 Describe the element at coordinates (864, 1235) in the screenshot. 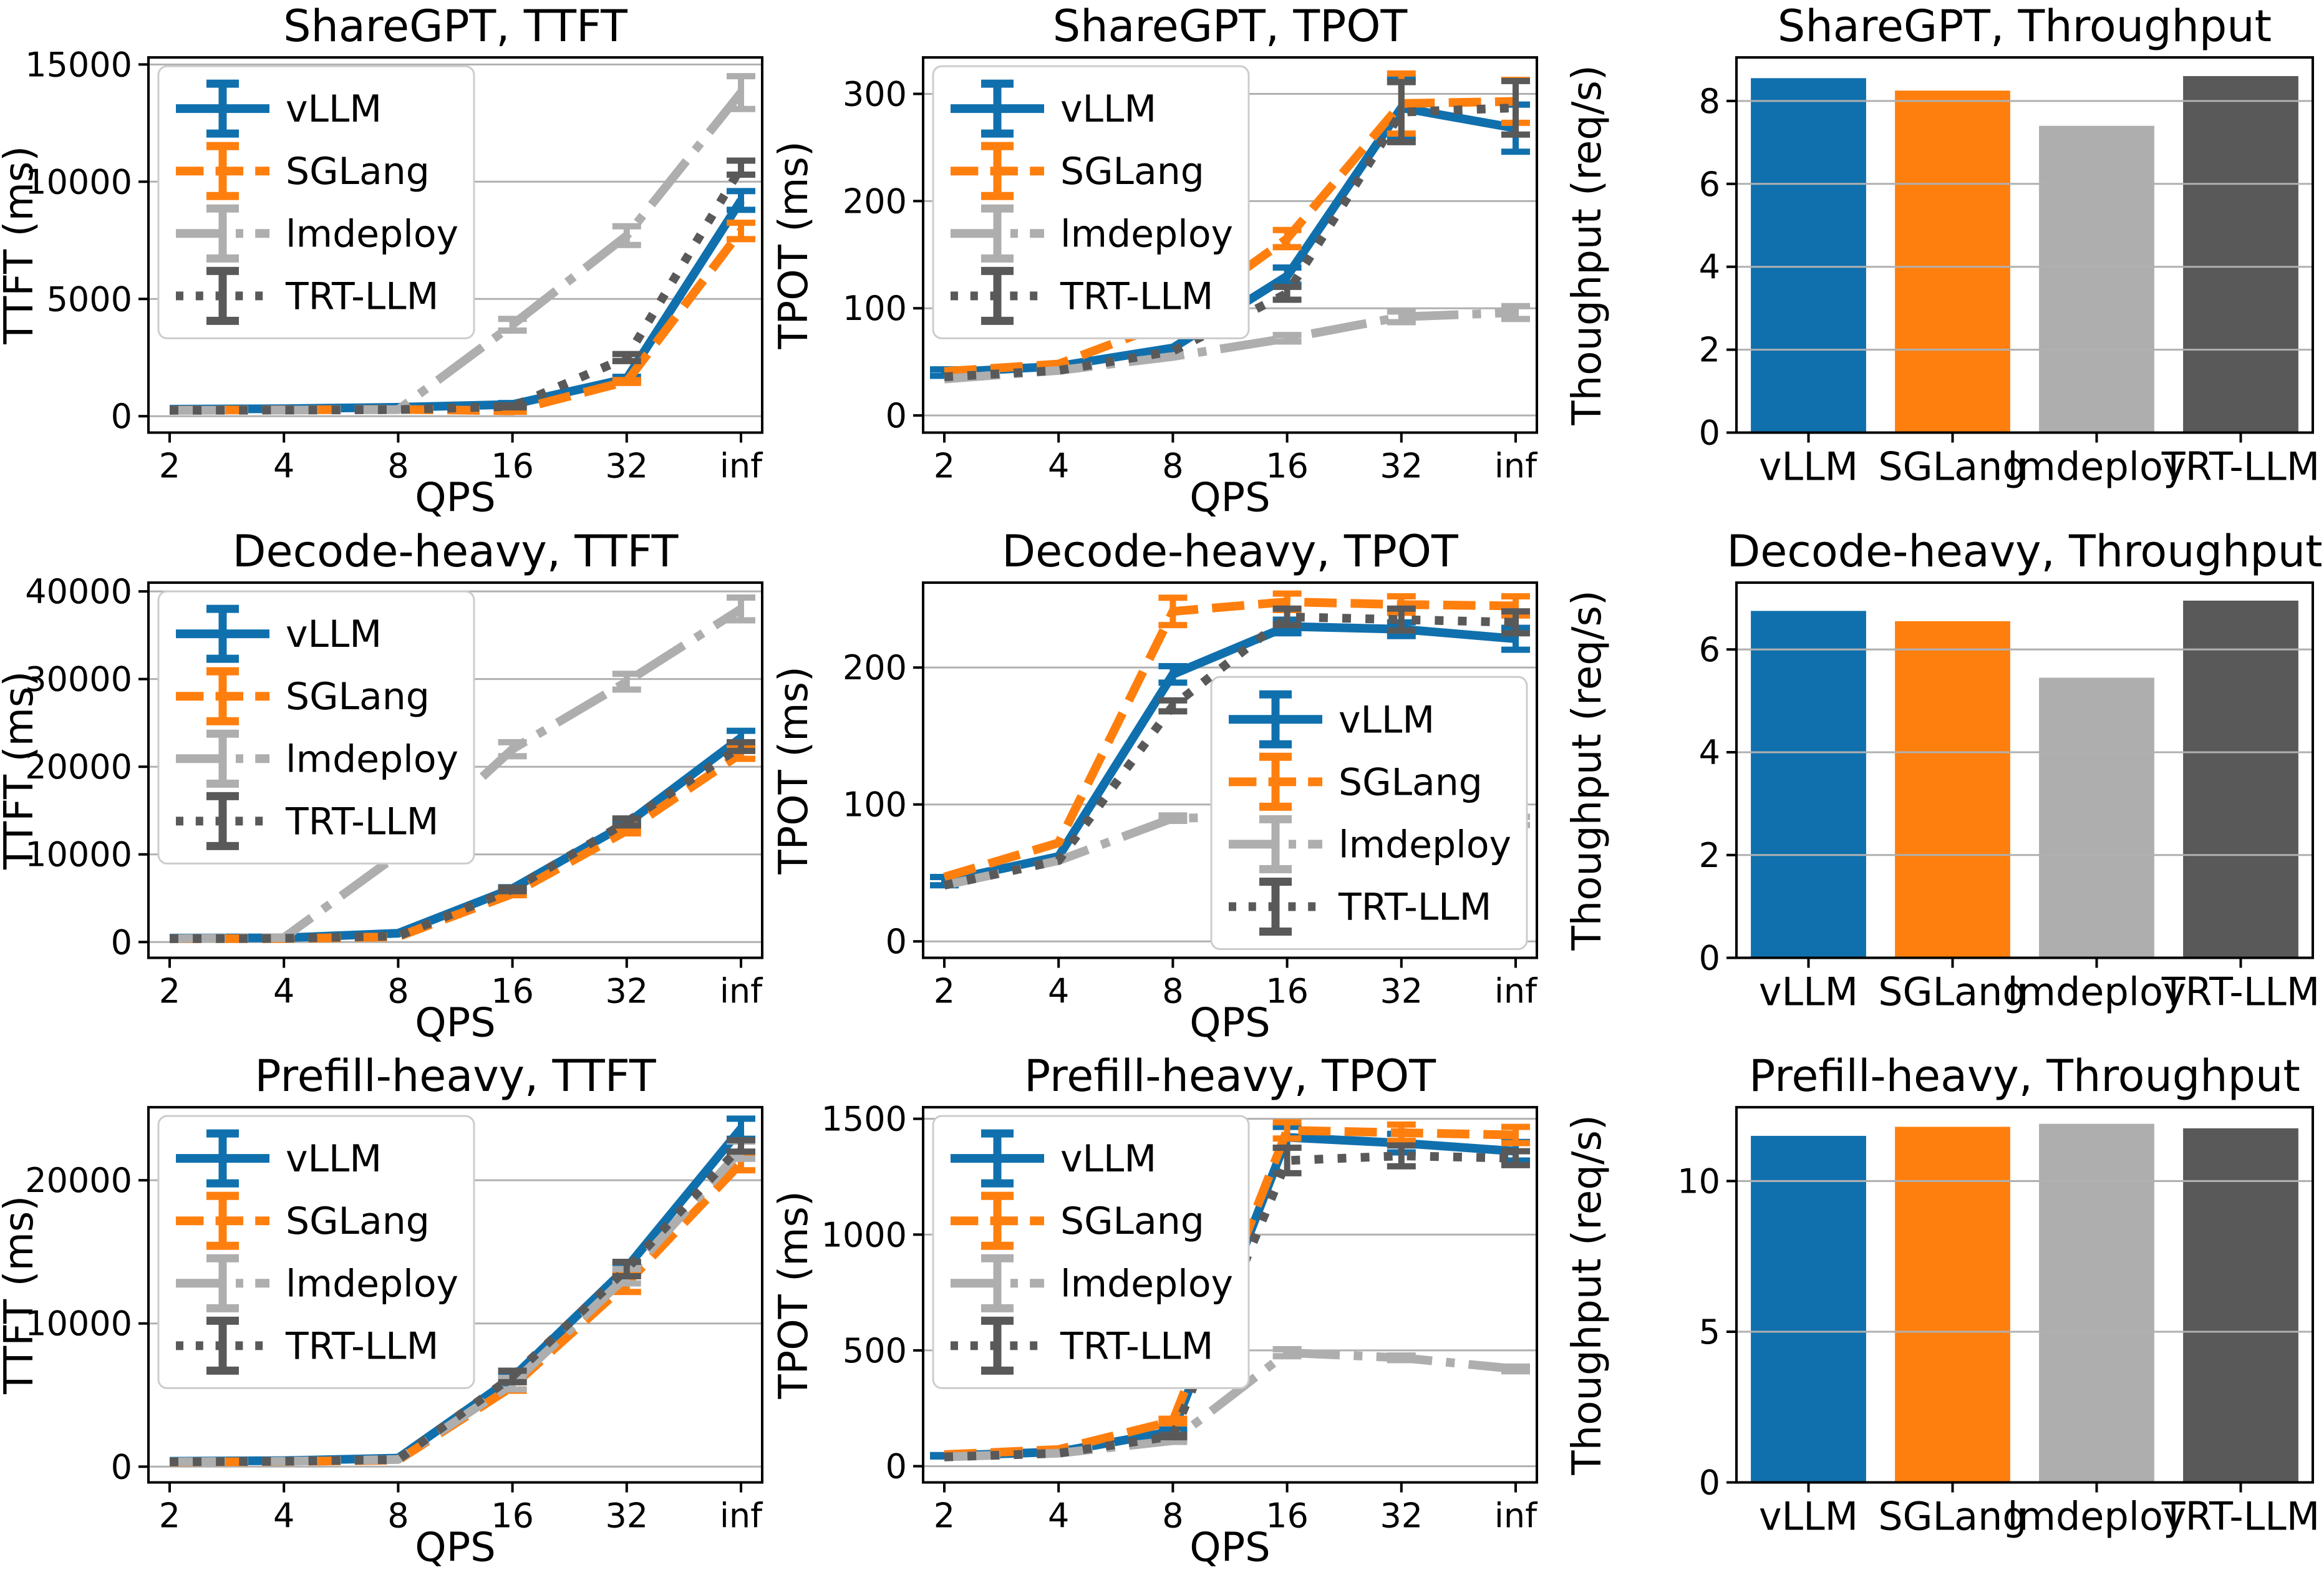

I see `y-tick-label: 1000` at that location.